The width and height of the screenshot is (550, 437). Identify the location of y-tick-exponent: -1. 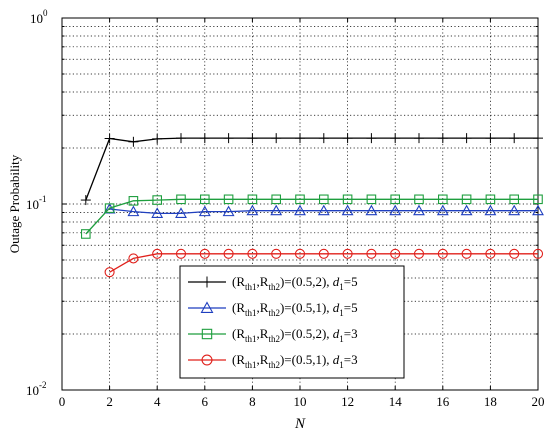
(43, 199).